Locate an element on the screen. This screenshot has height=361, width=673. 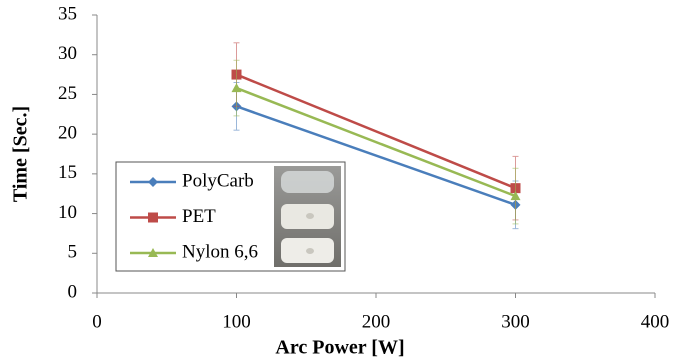
x-tick-label: 300 is located at coordinates (515, 321).